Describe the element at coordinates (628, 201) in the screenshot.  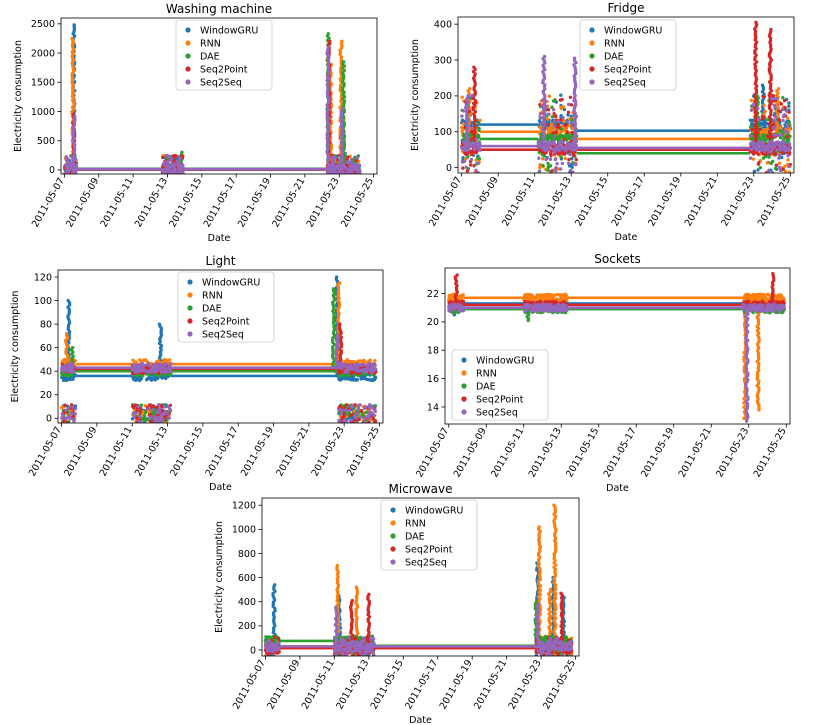
I see `x-tick-label: 2011-05-17` at that location.